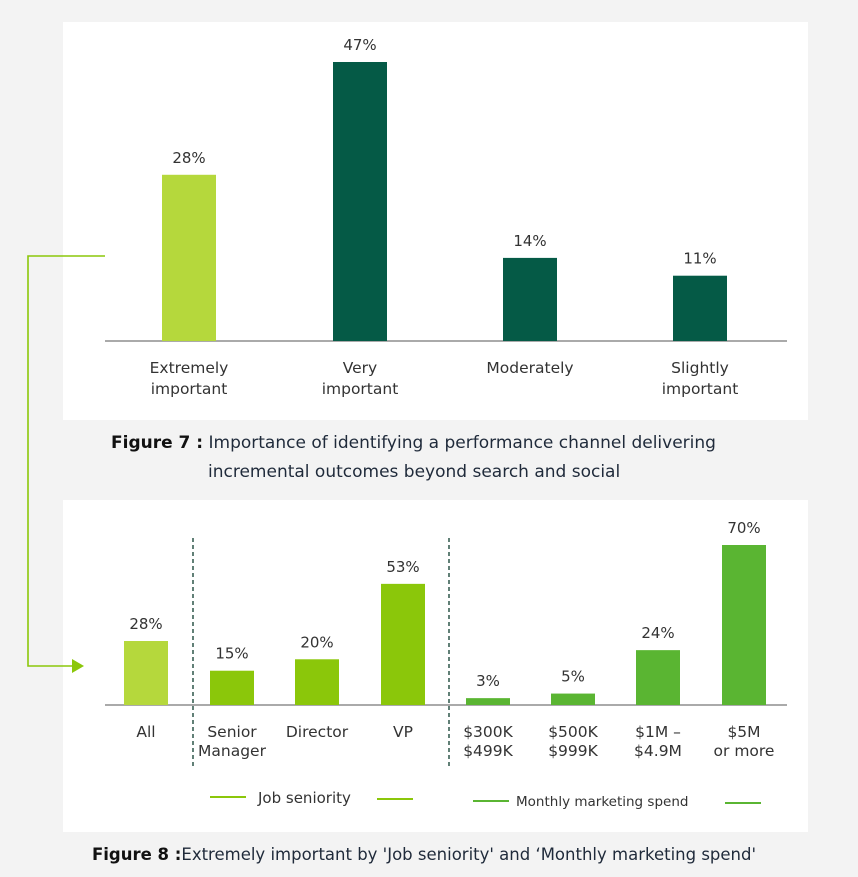 The width and height of the screenshot is (858, 877). Describe the element at coordinates (231, 654) in the screenshot. I see `figure8-value-label: 15%` at that location.